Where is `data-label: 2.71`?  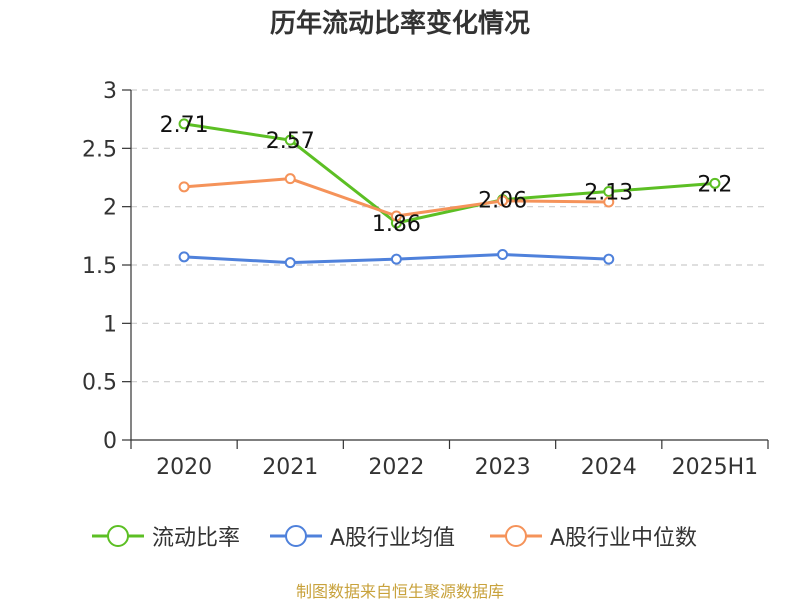
data-label: 2.71 is located at coordinates (184, 125).